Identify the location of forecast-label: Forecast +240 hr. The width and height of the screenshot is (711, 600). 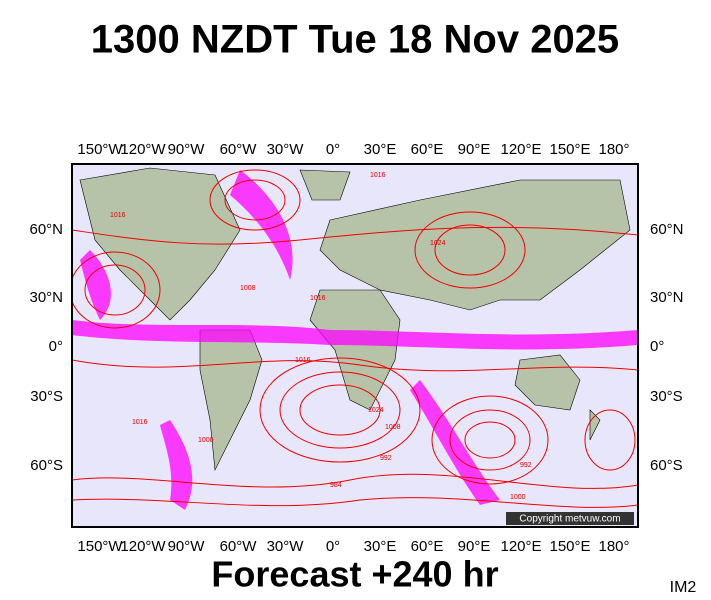
(354, 574).